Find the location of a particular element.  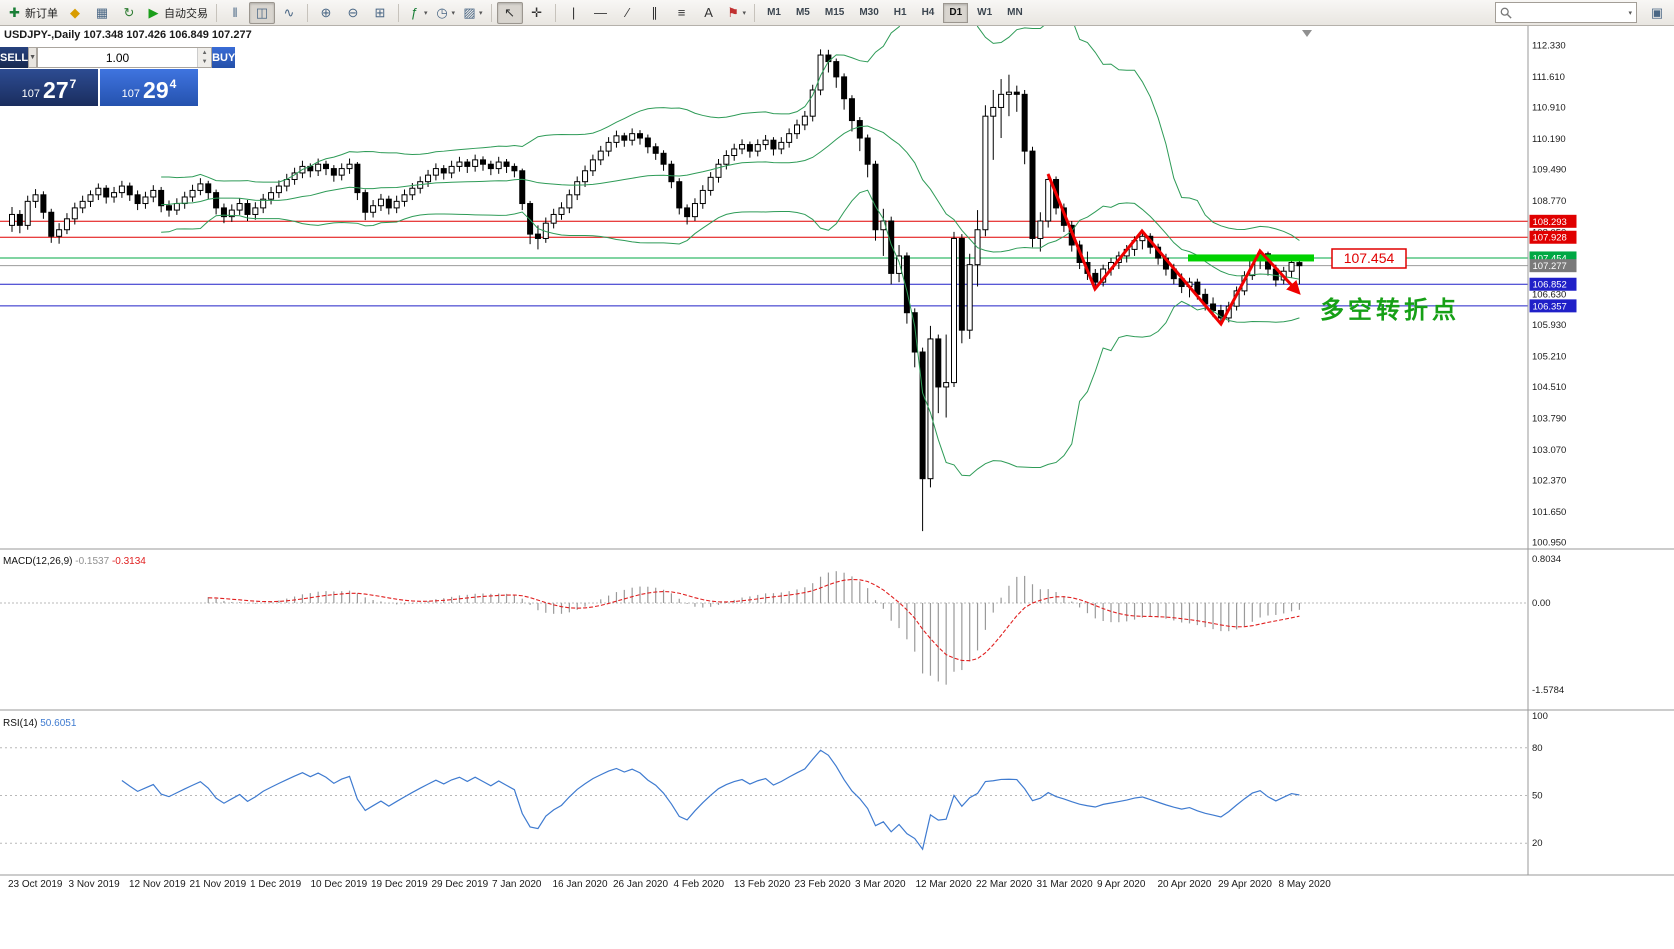

svg-text: 23 Oct 2019 is located at coordinates (35, 884).